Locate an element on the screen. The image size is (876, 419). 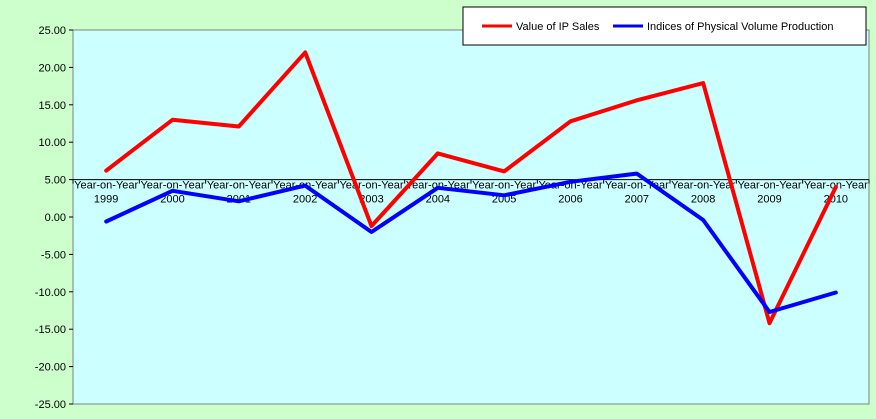
legend-box is located at coordinates (664, 26).